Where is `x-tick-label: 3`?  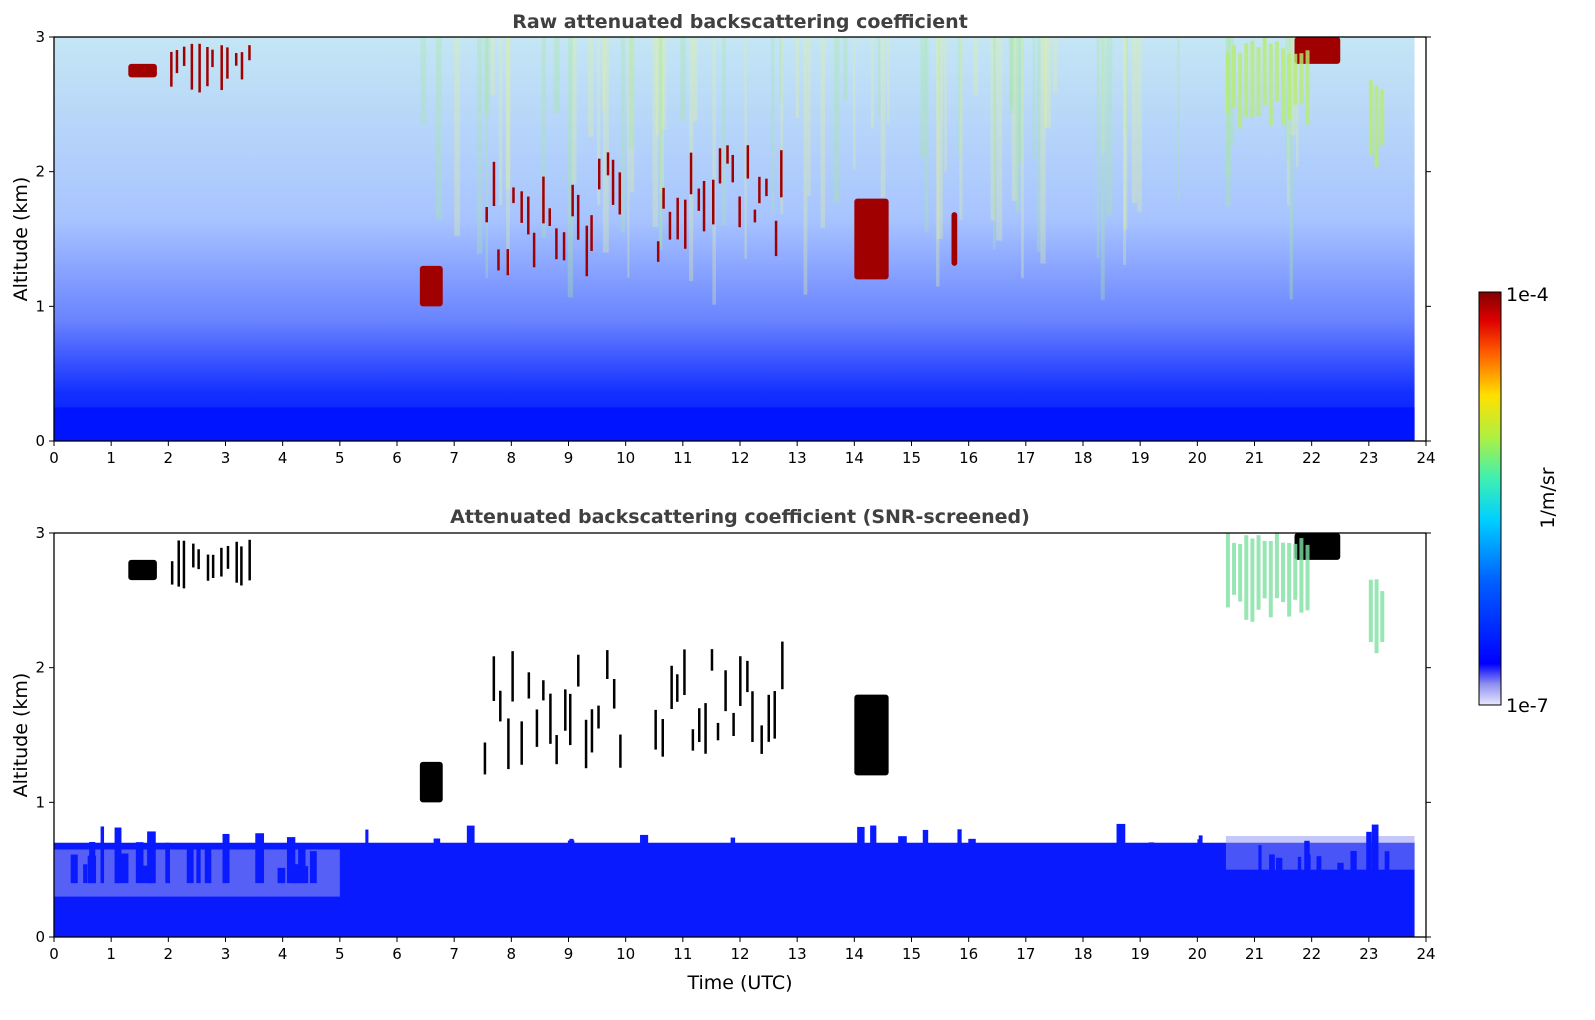 x-tick-label: 3 is located at coordinates (226, 954).